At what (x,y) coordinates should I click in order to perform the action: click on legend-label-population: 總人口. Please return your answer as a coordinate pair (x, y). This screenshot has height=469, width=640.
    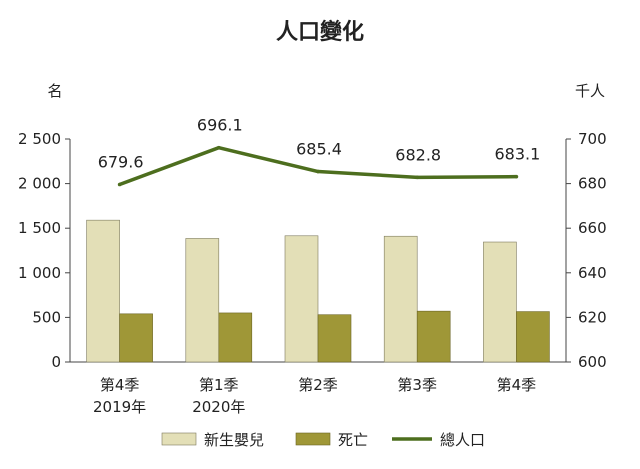
    Looking at the image, I should click on (462, 440).